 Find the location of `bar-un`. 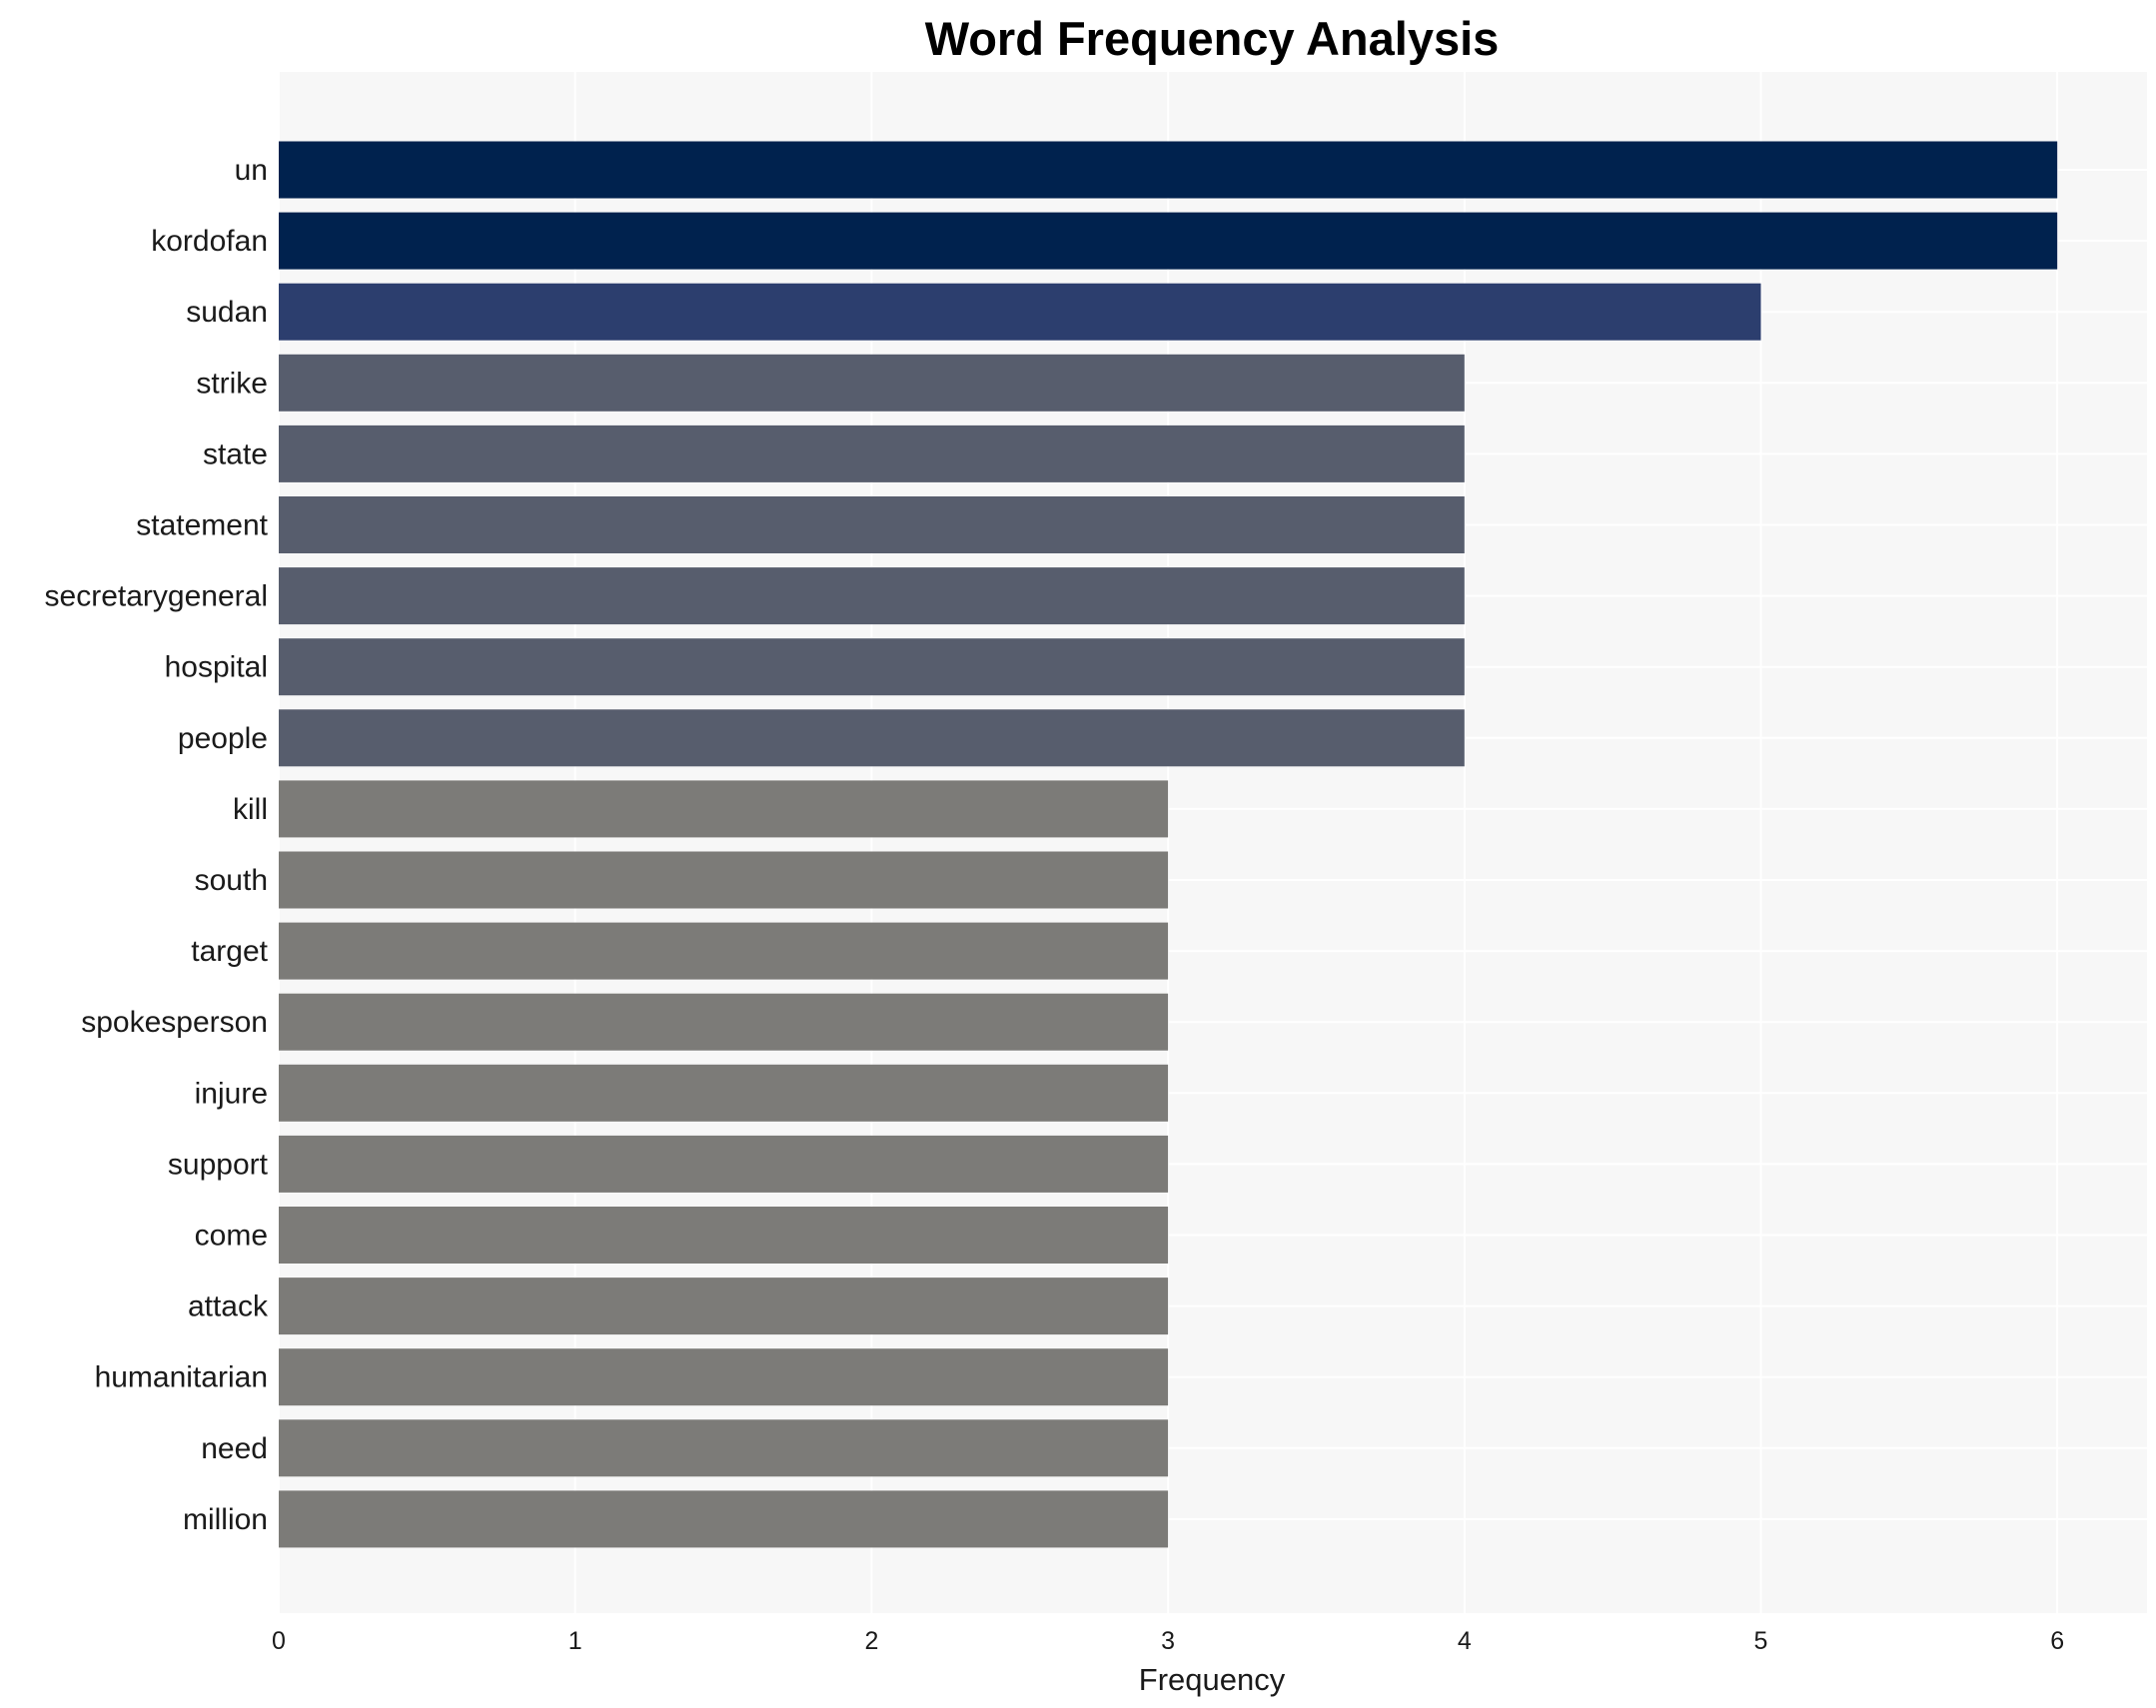

bar-un is located at coordinates (1169, 170).